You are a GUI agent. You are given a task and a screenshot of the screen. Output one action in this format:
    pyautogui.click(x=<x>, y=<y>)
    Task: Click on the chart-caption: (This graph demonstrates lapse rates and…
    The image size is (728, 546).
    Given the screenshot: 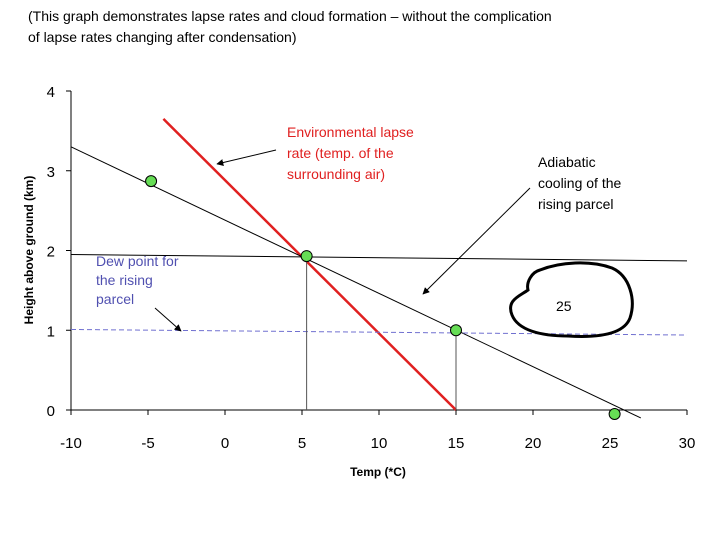 What is the action you would take?
    pyautogui.click(x=378, y=27)
    